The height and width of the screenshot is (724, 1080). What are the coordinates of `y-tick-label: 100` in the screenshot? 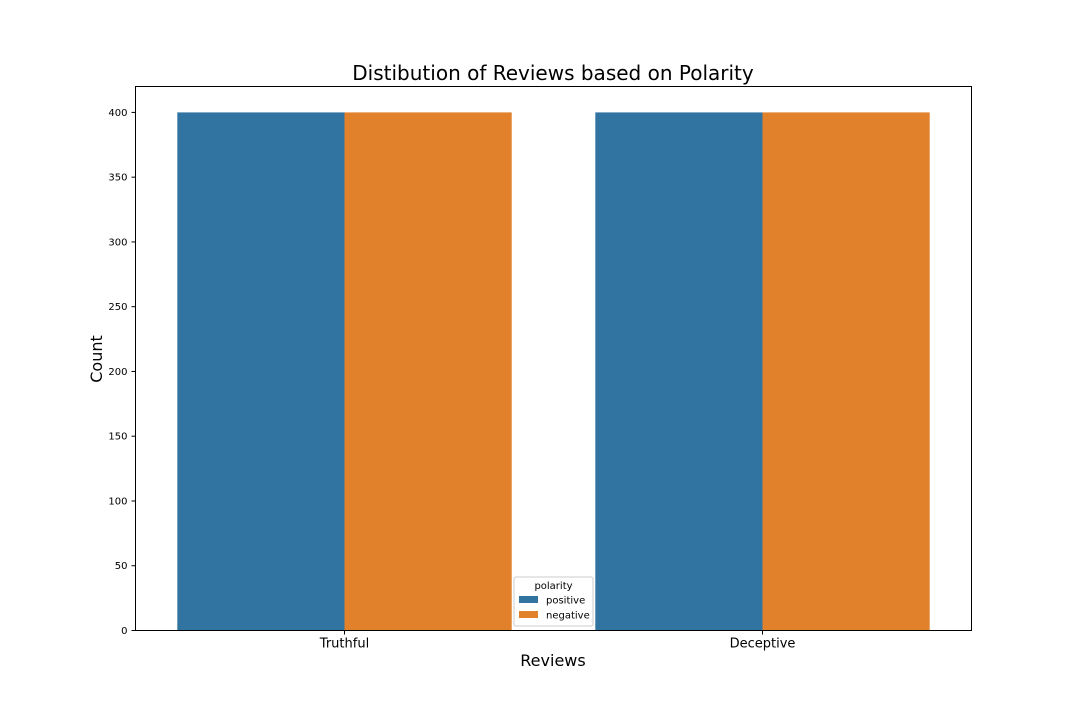 It's located at (117, 501).